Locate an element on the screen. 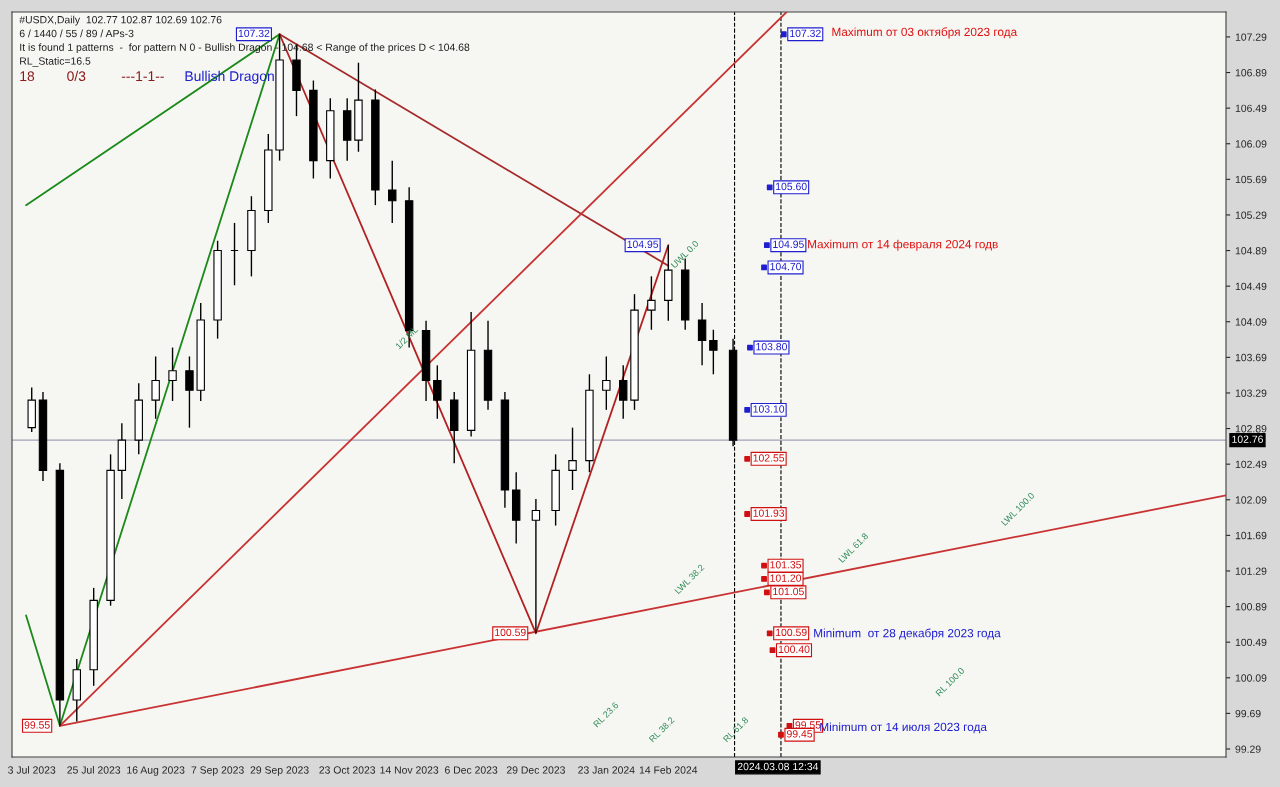  ref-line-label: 102.76 is located at coordinates (1247, 439).